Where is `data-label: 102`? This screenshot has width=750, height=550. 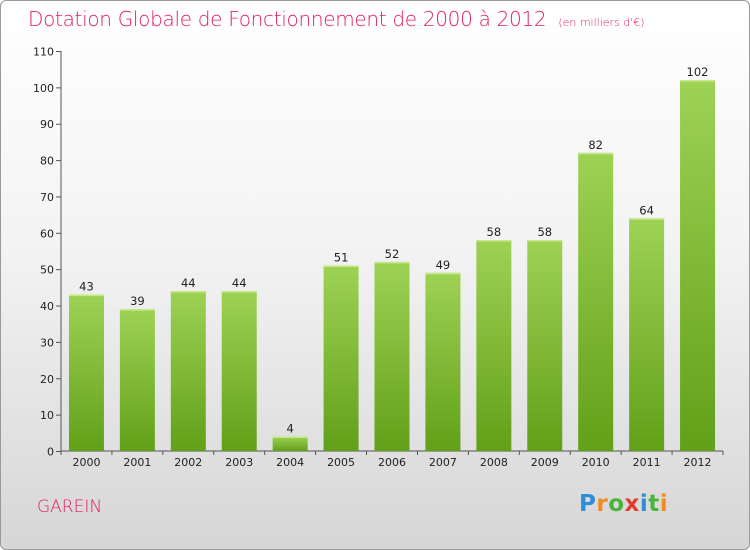
data-label: 102 is located at coordinates (698, 72).